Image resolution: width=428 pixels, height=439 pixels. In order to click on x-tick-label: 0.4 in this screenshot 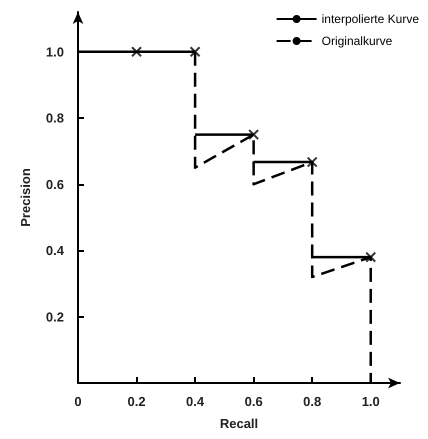, I will do `click(195, 401)`.